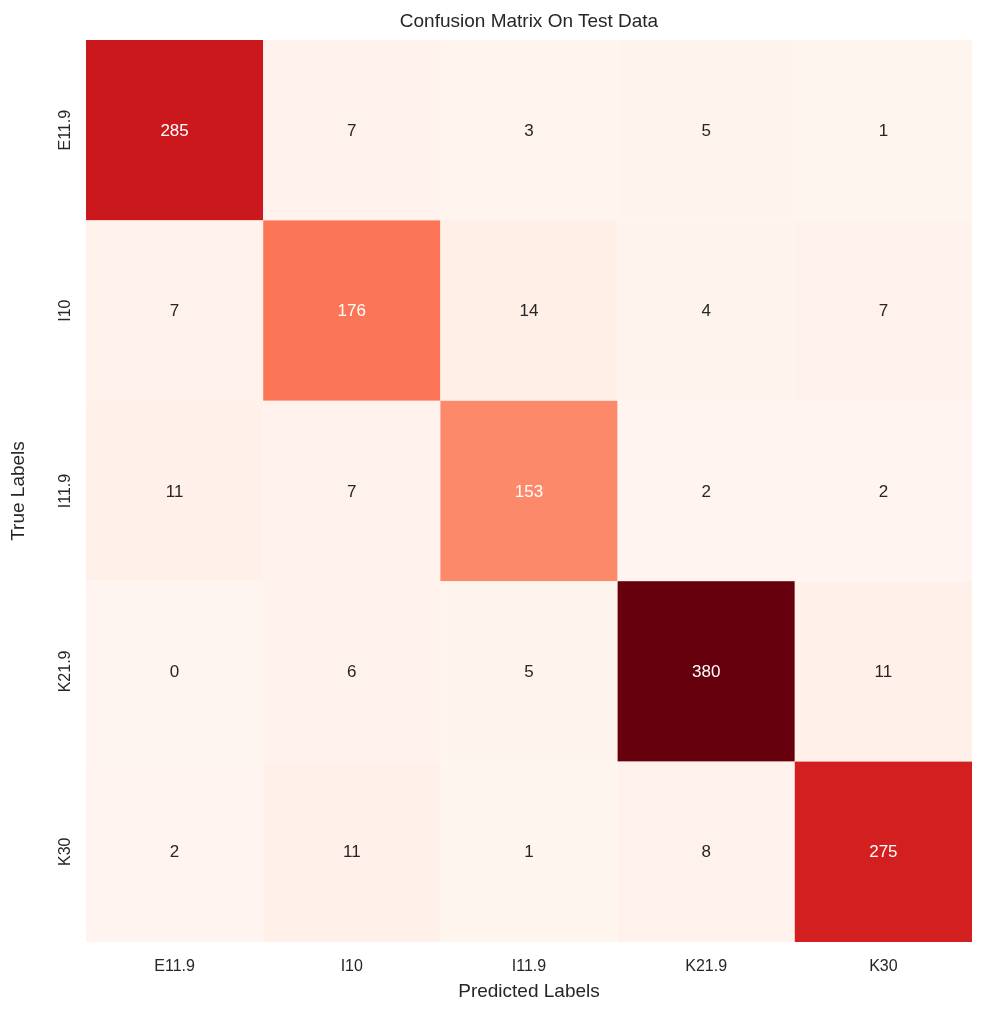 The height and width of the screenshot is (1012, 983). I want to click on x-tick-label: K21.9, so click(706, 966).